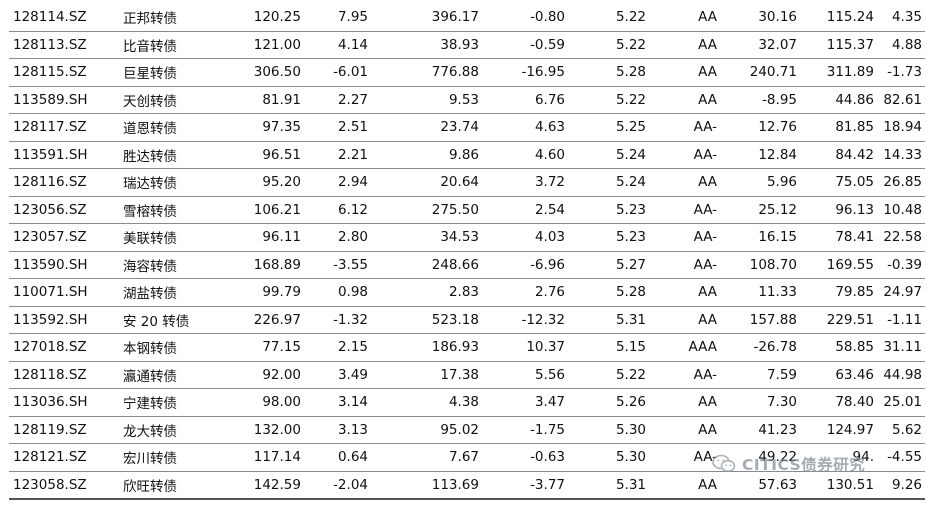 The width and height of the screenshot is (927, 508). Describe the element at coordinates (605, 210) in the screenshot. I see `table-cell: 5.23` at that location.